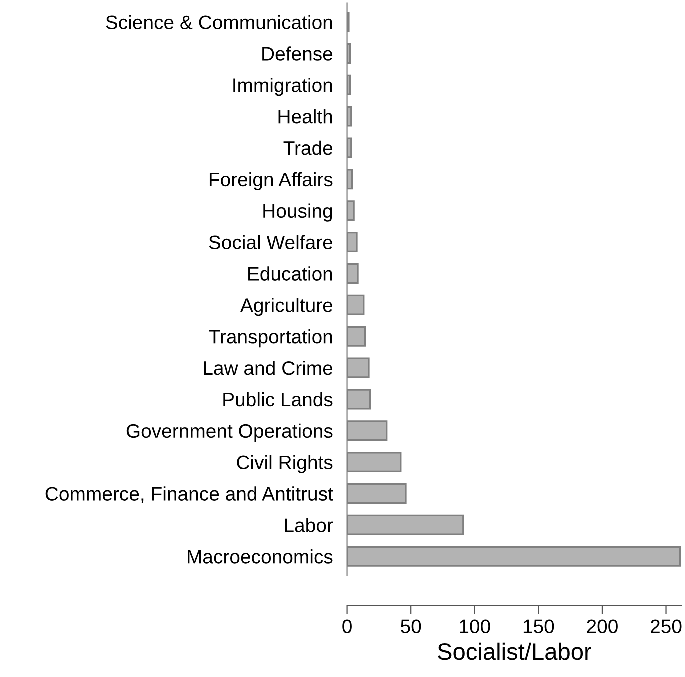 This screenshot has height=677, width=685. I want to click on y-tick-label: Immigration, so click(283, 87).